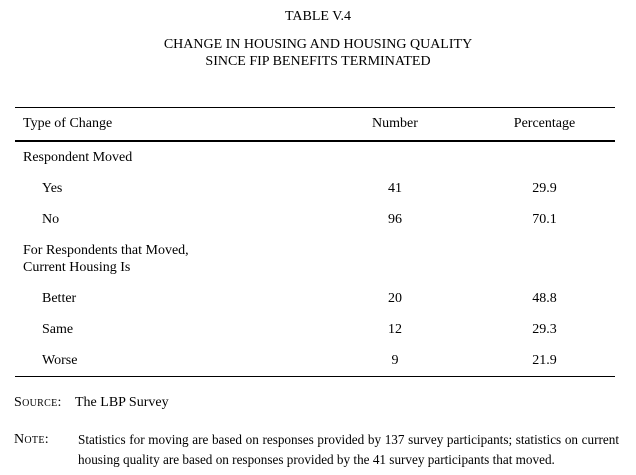 The image size is (636, 475). Describe the element at coordinates (544, 298) in the screenshot. I see `cell-percentage: 48.8` at that location.